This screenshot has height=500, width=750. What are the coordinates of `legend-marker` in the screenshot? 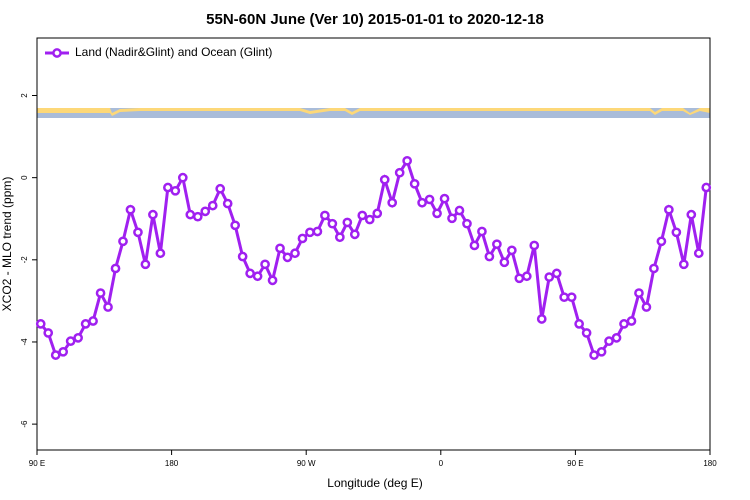 It's located at (57, 53).